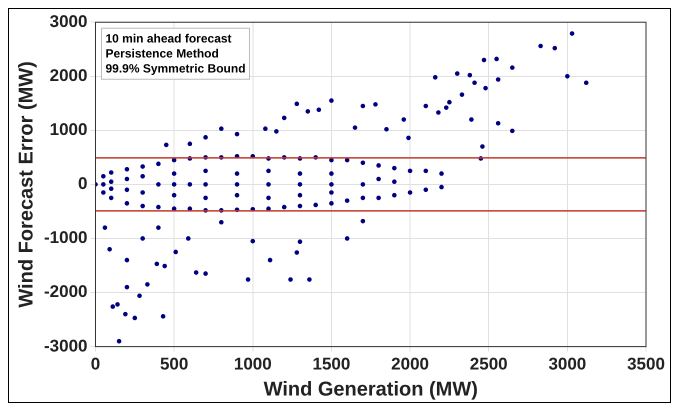  What do you see at coordinates (69, 130) in the screenshot?
I see `y-tick-label: 1000` at bounding box center [69, 130].